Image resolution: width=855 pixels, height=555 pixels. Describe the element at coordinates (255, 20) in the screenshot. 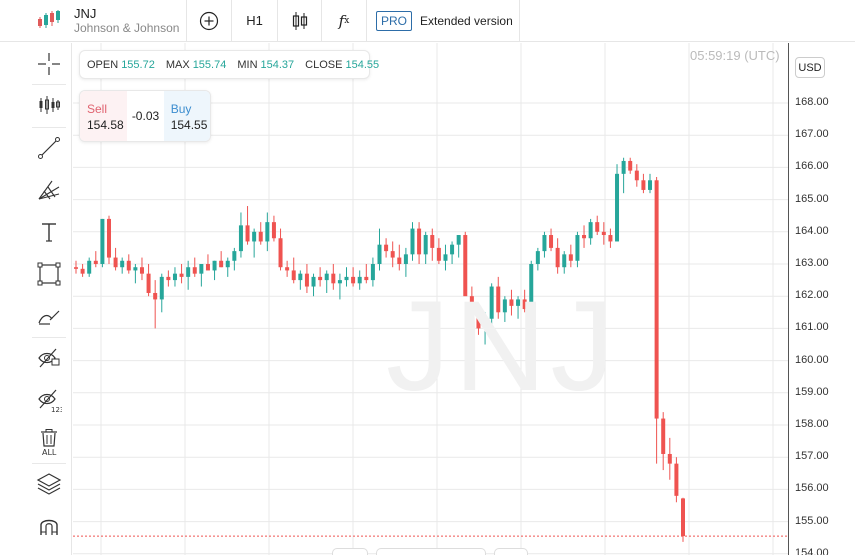

I see `interval-button: H1` at that location.